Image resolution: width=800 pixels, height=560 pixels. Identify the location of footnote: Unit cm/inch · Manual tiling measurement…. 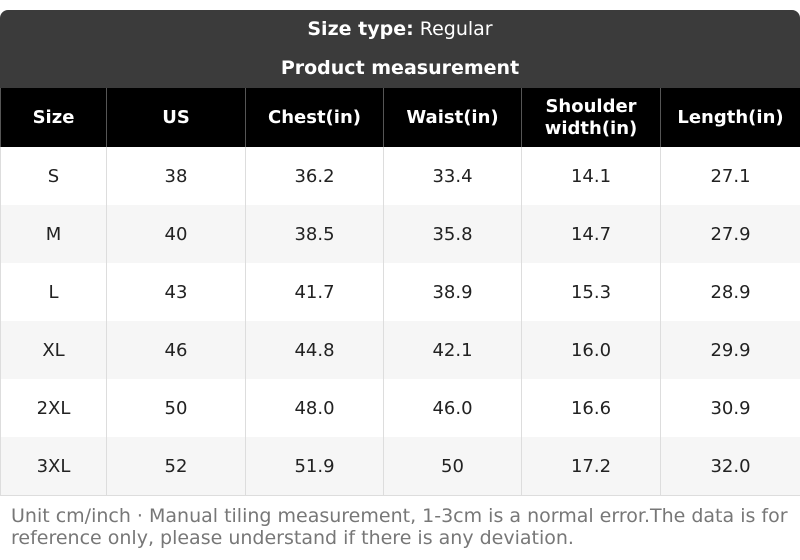
(399, 527).